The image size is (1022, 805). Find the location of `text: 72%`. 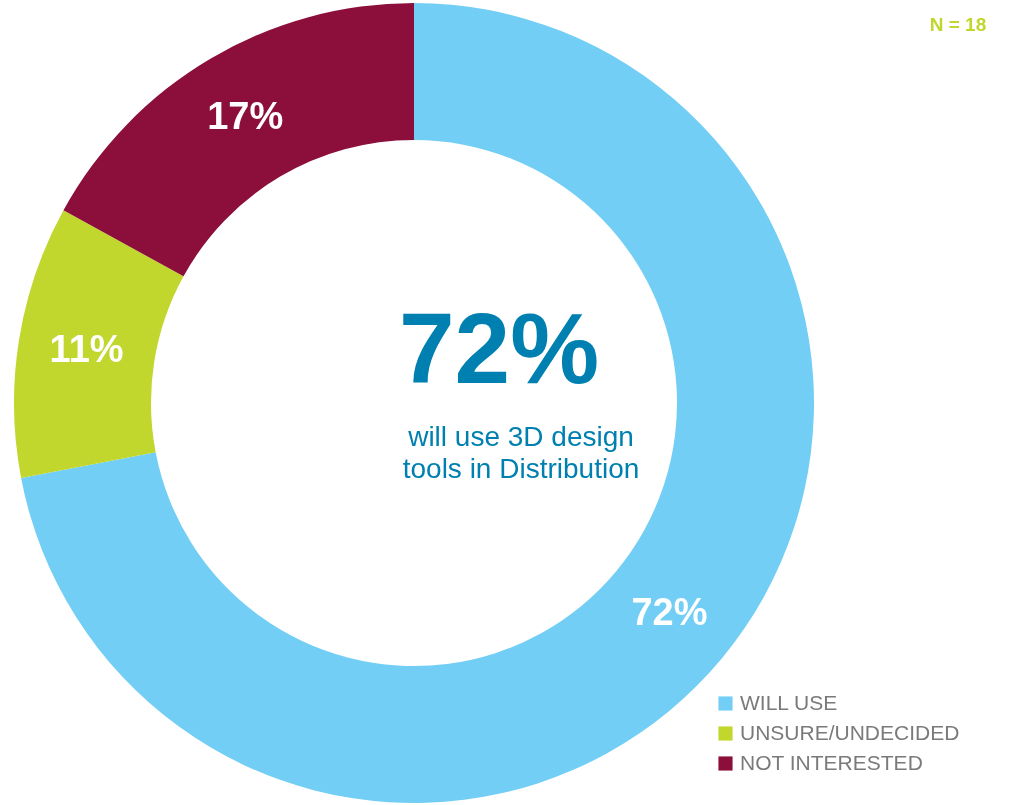

text: 72% is located at coordinates (499, 348).